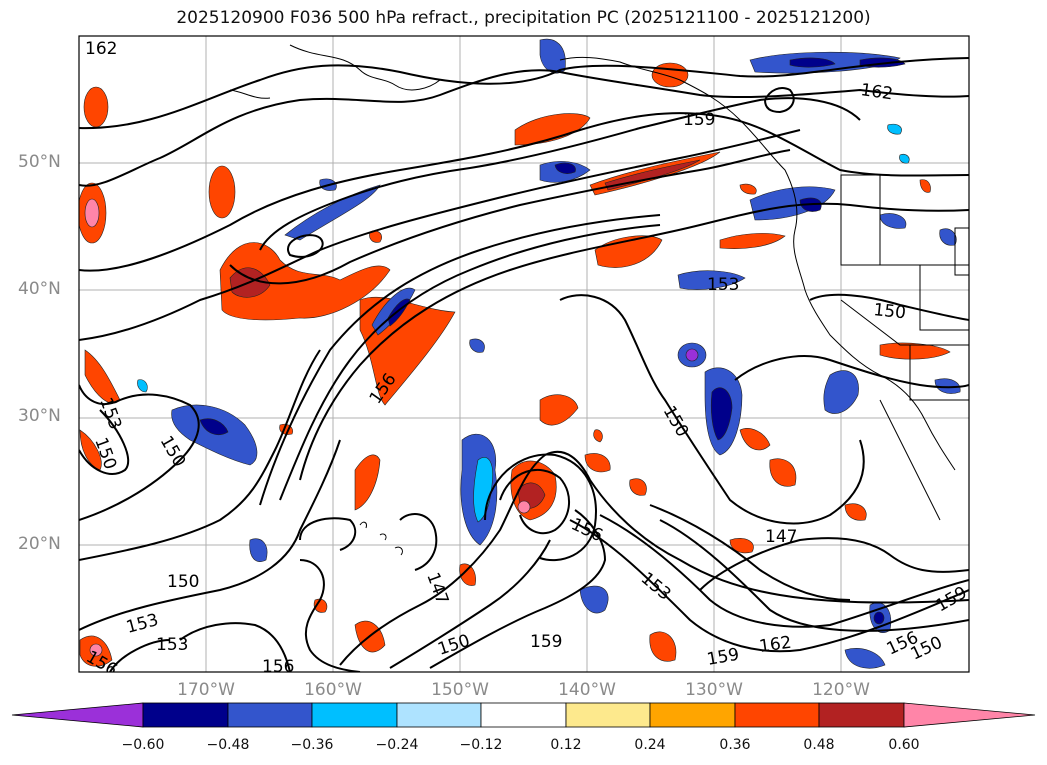  What do you see at coordinates (143, 745) in the screenshot?
I see `colorbar-tick-label: −0.60` at bounding box center [143, 745].